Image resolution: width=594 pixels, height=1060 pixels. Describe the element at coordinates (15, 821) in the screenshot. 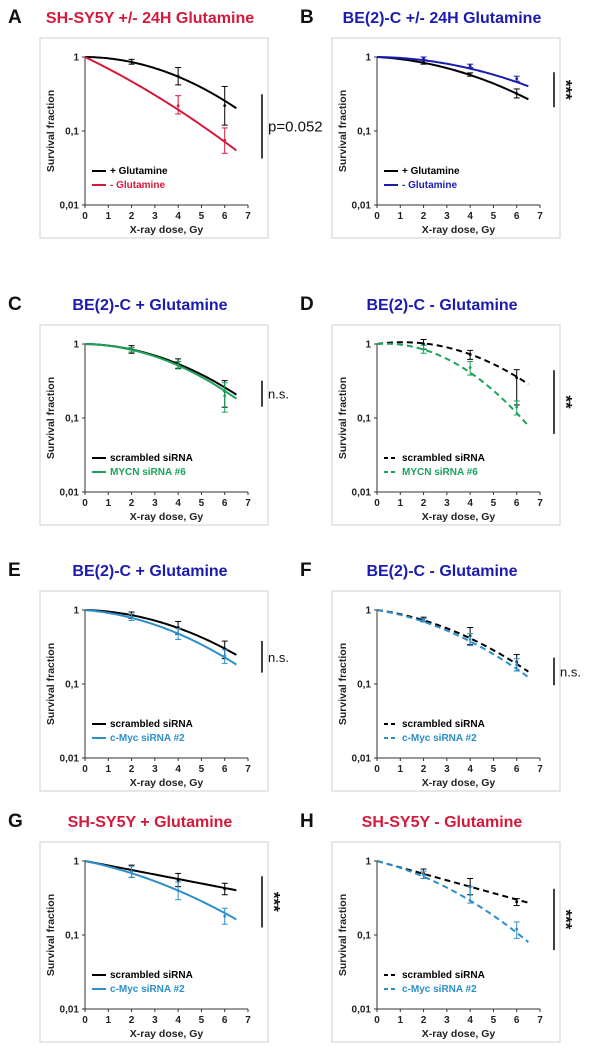

I see `panel-letter: G` at that location.